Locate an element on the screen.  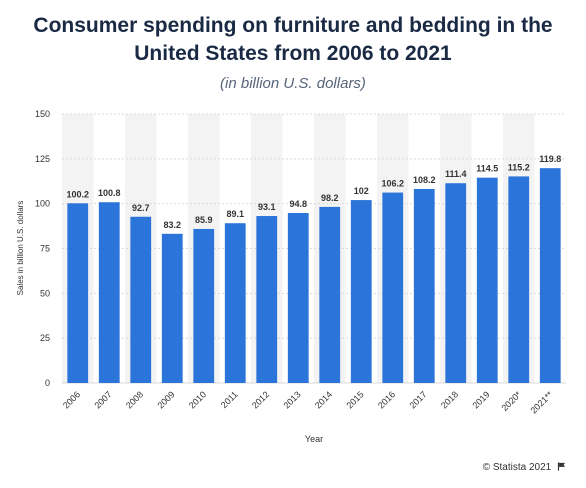
x-tick-label: 2017 is located at coordinates (417, 399).